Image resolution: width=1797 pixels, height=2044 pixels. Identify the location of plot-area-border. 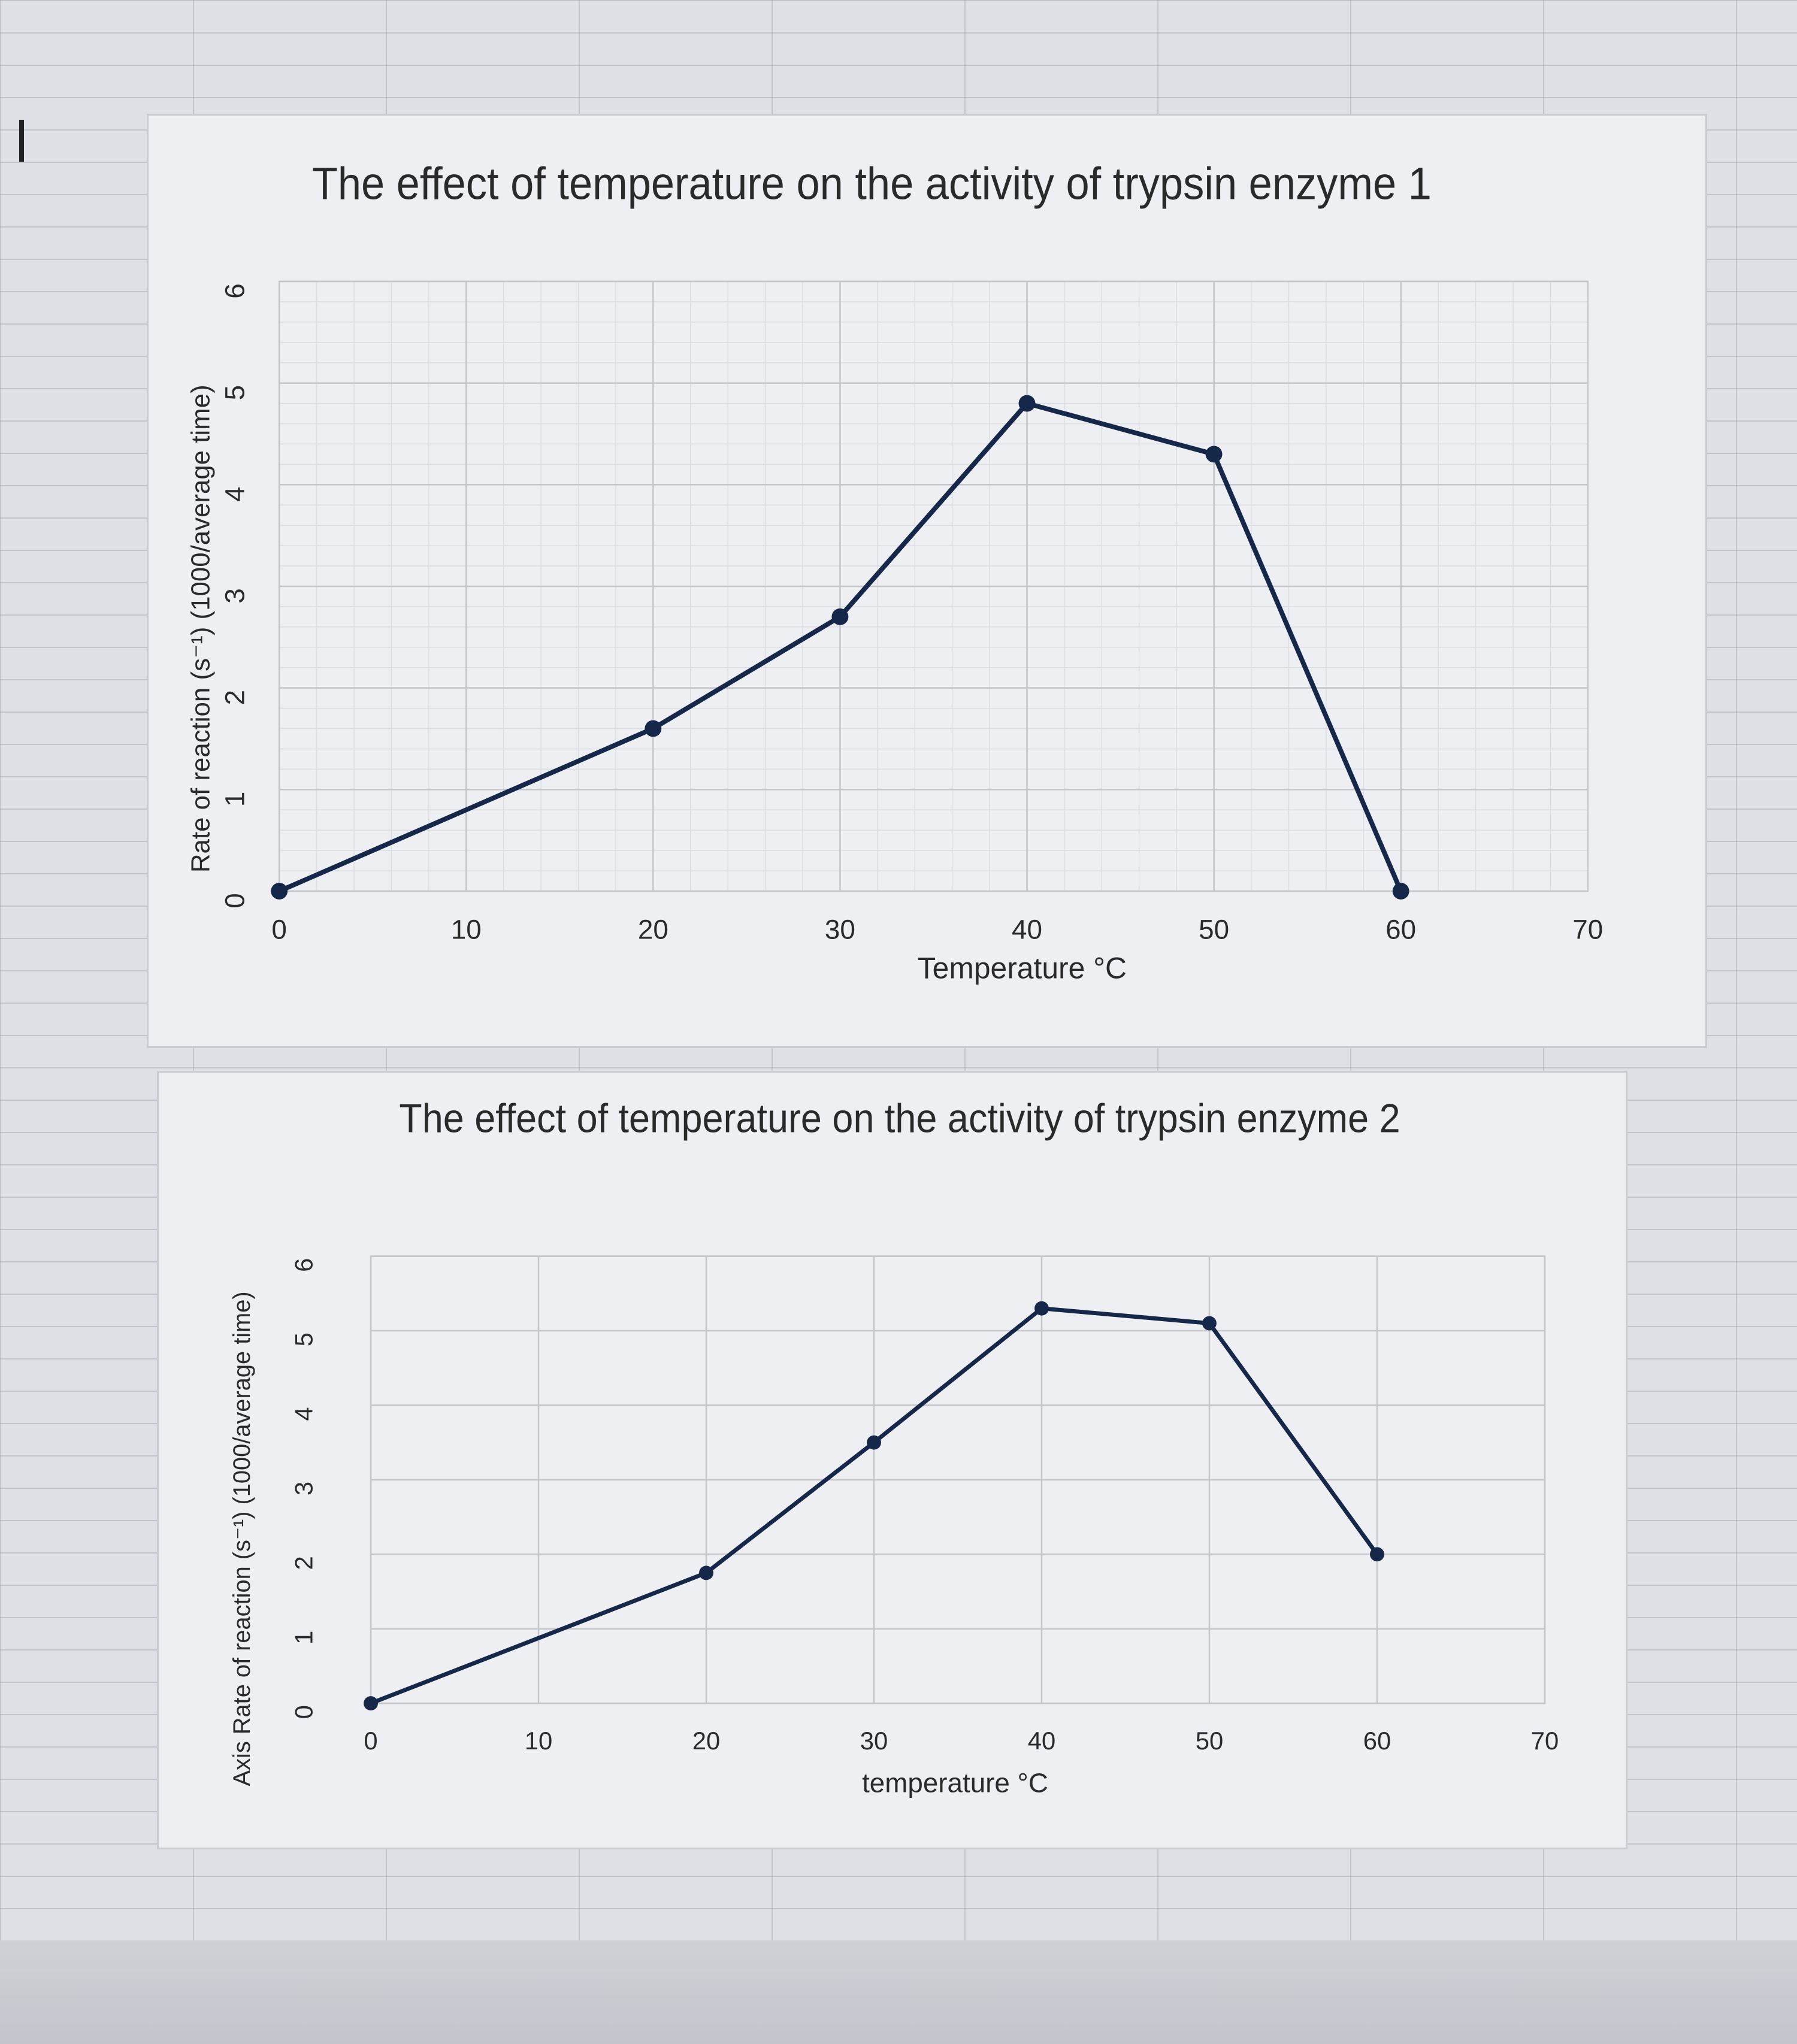
(958, 1480).